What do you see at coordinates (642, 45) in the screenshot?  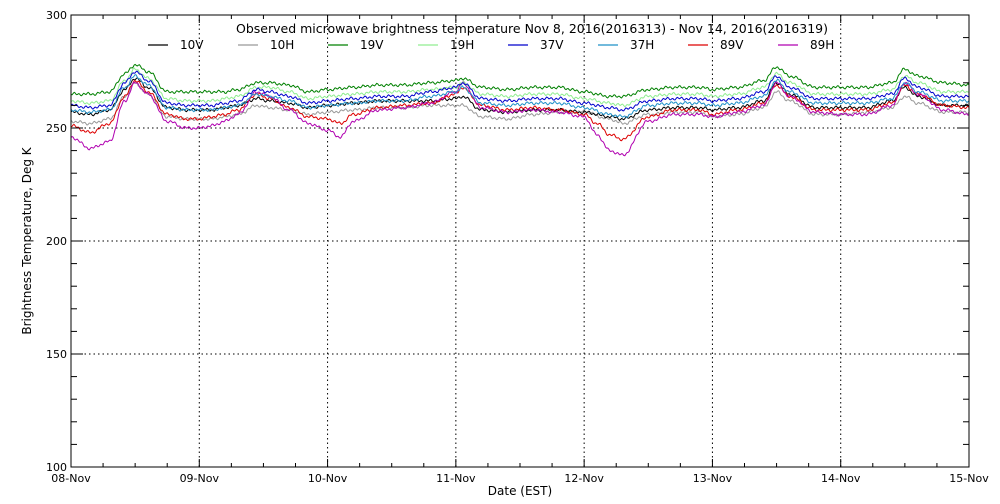 I see `legend-label-37H: 37H` at bounding box center [642, 45].